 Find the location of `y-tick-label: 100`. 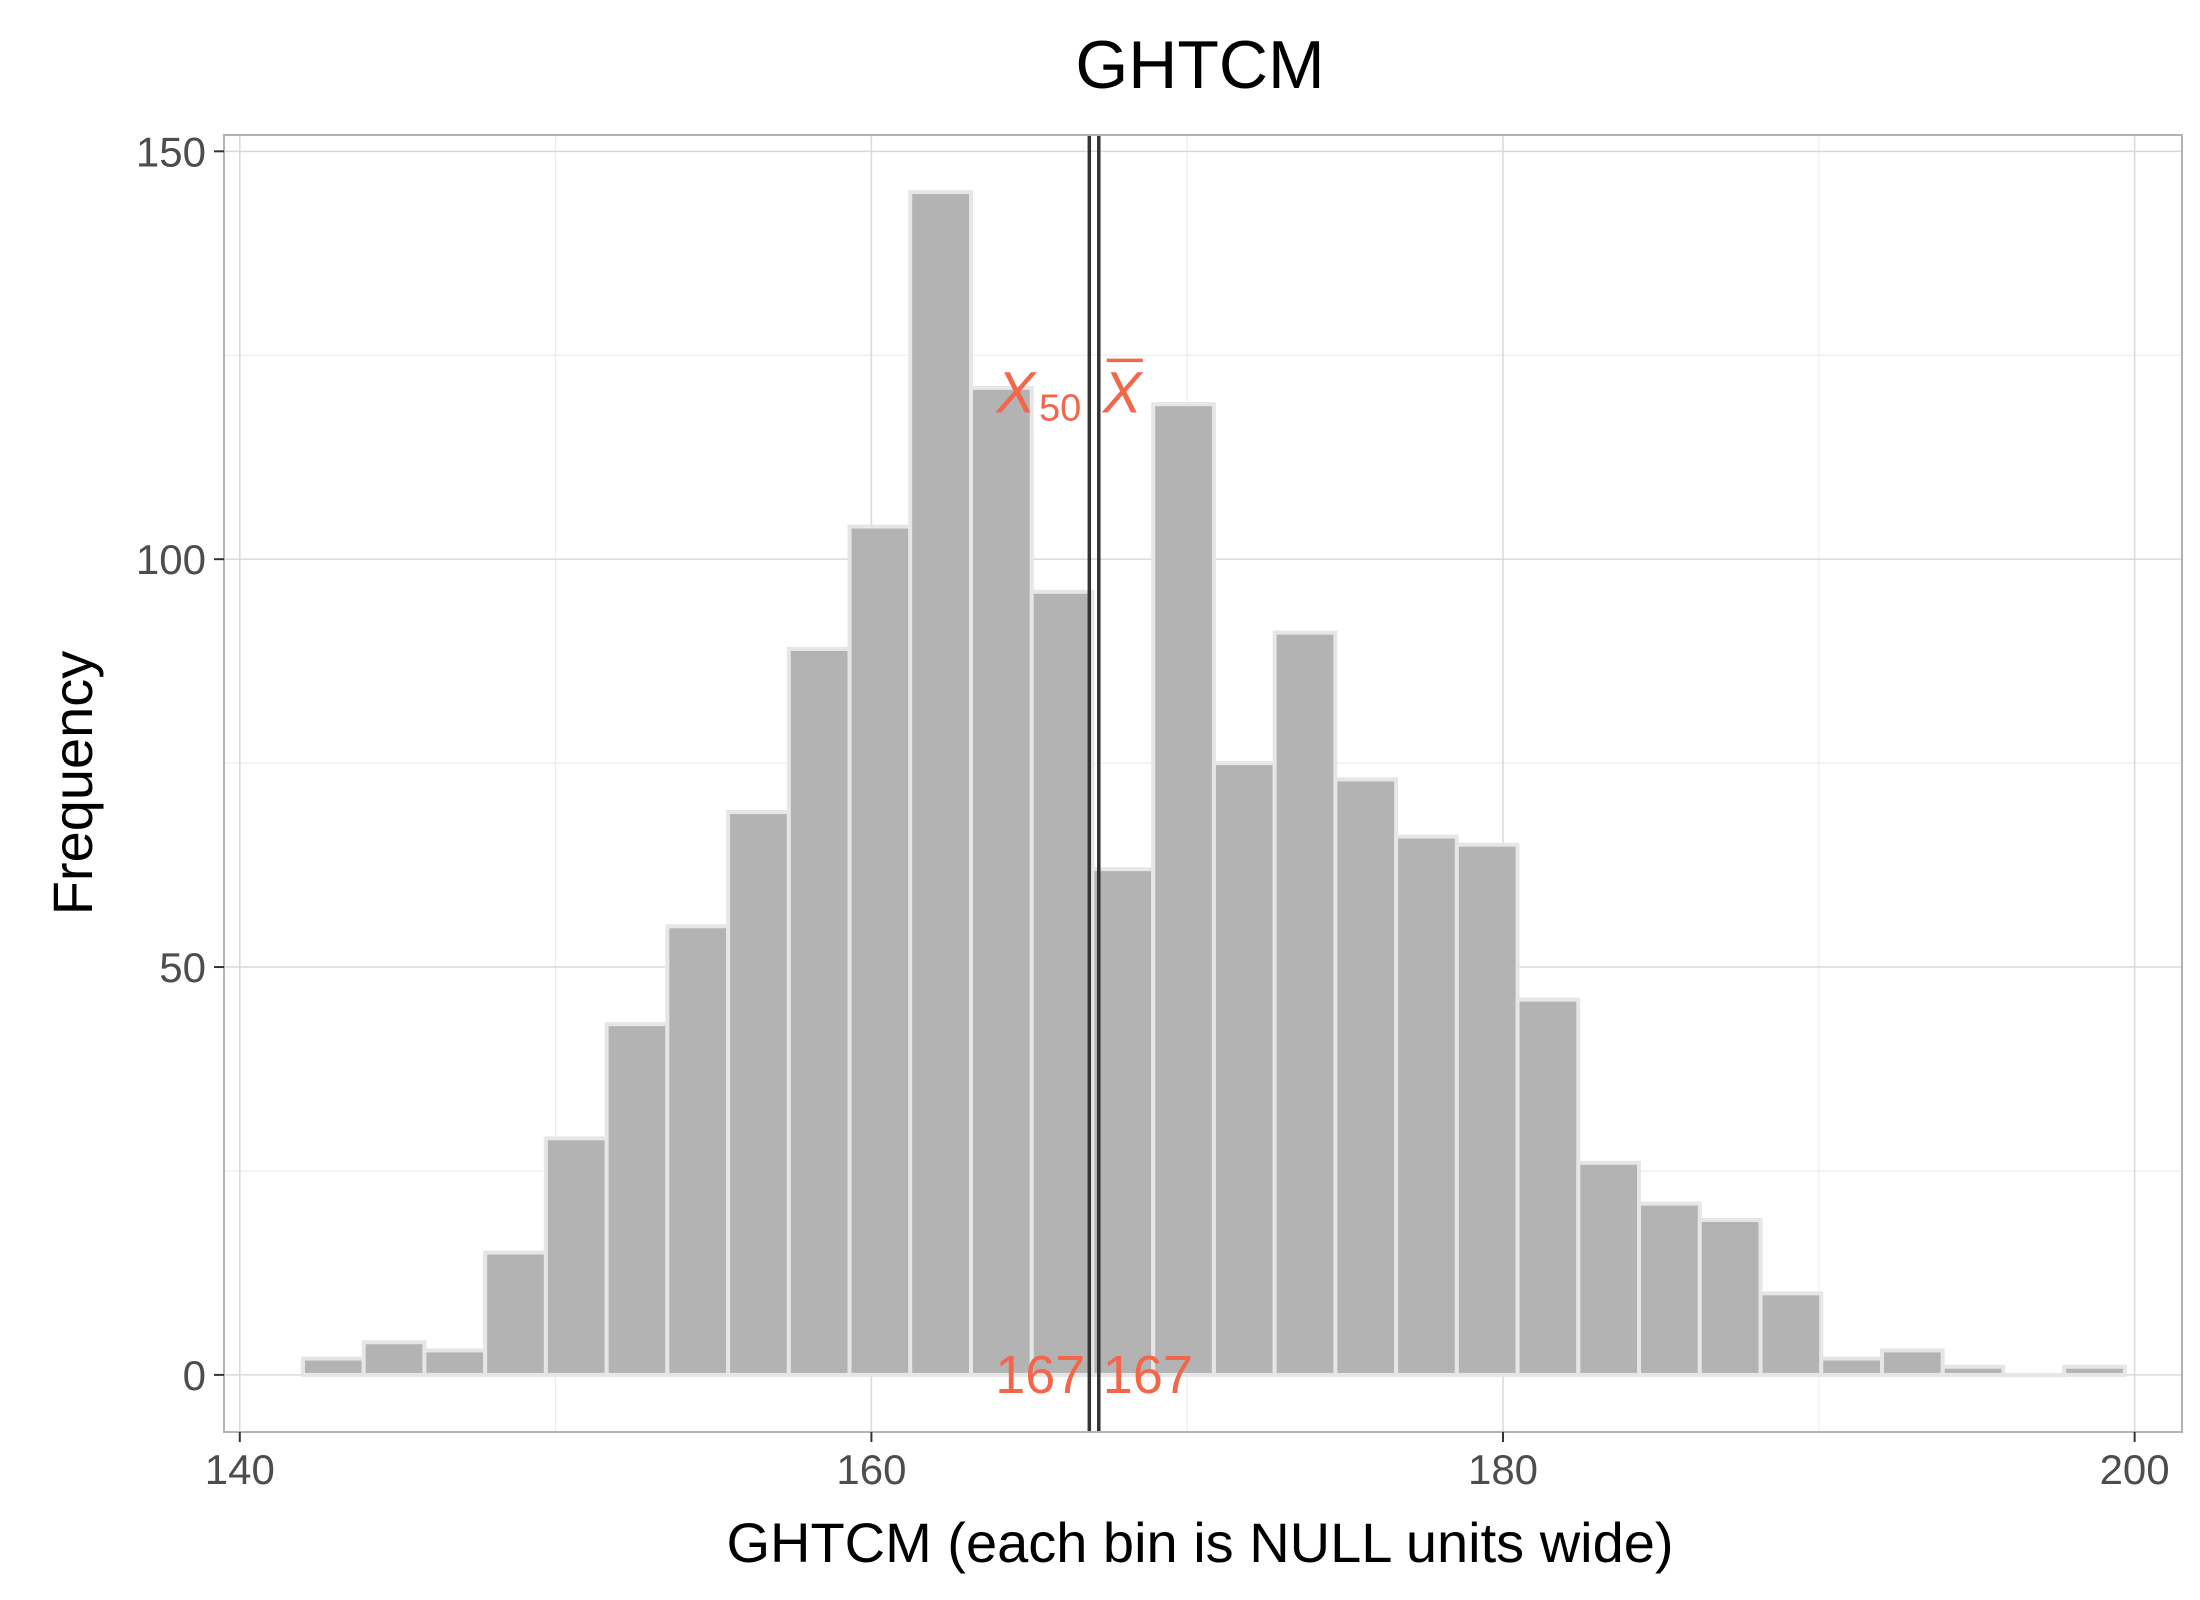

y-tick-label: 100 is located at coordinates (171, 559).